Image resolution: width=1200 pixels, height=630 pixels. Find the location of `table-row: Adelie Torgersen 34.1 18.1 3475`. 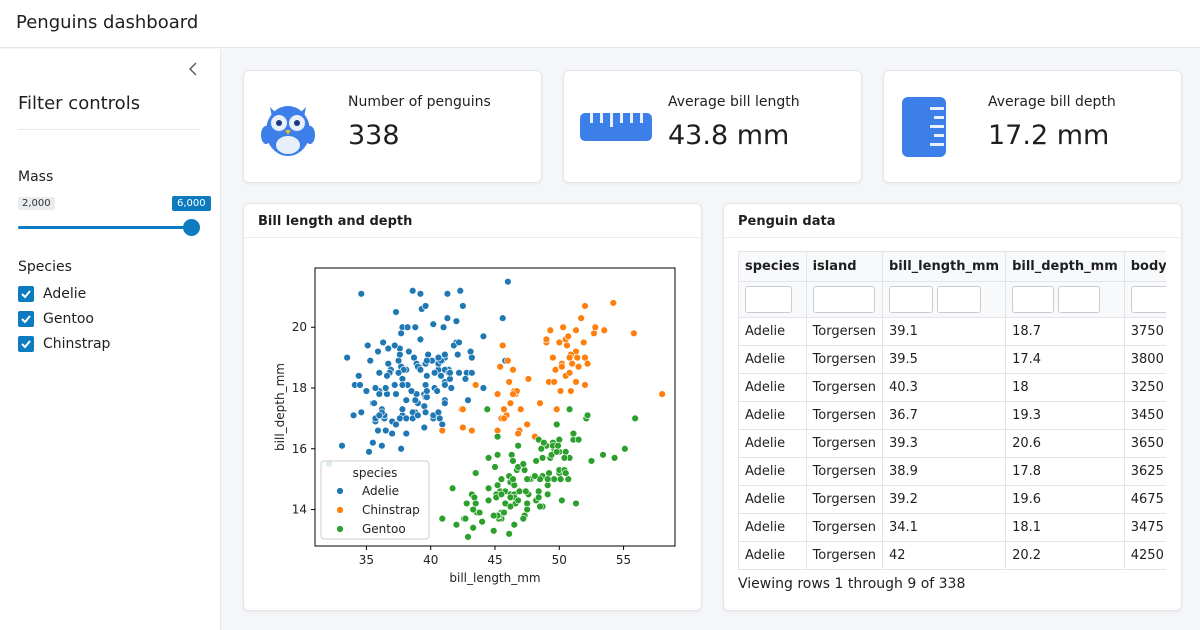

table-row: Adelie Torgersen 34.1 18.1 3475 is located at coordinates (952, 527).